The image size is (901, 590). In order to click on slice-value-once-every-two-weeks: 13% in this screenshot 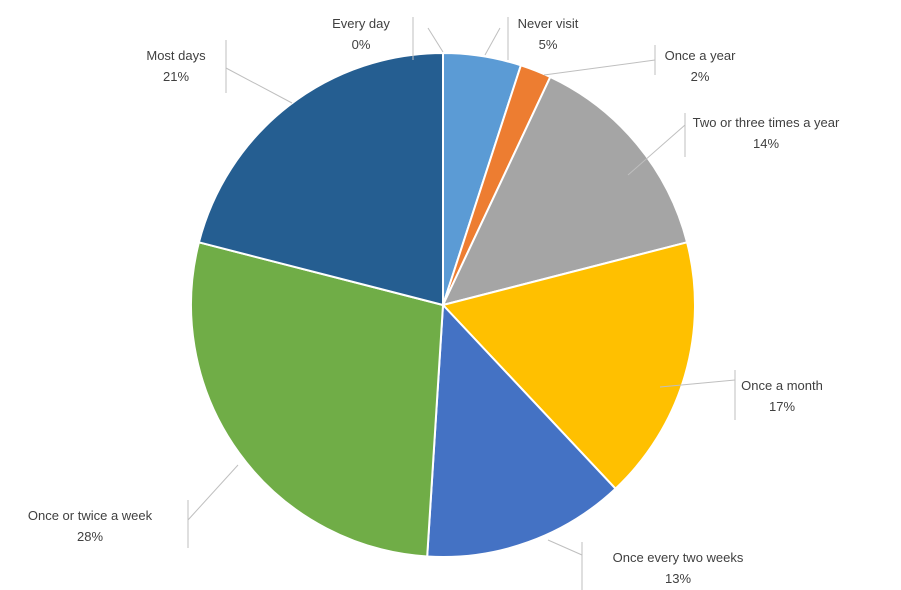, I will do `click(678, 578)`.